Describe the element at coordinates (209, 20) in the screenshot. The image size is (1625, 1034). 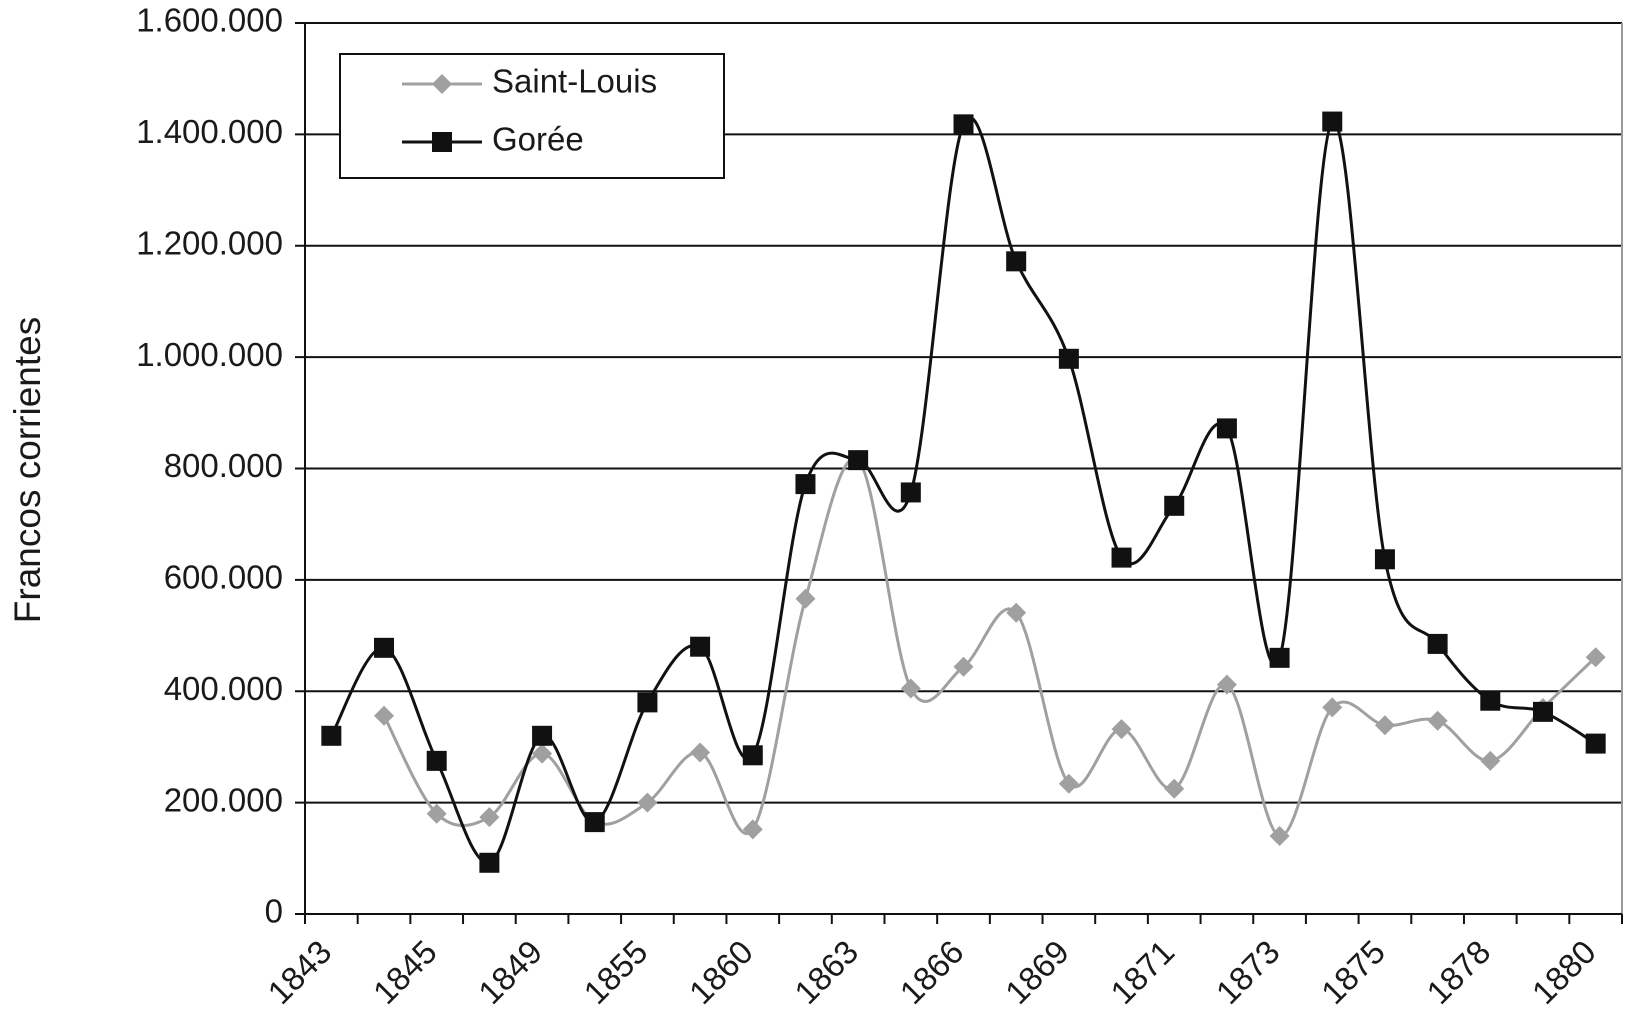
I see `y-tick-label: 1.600.000` at that location.